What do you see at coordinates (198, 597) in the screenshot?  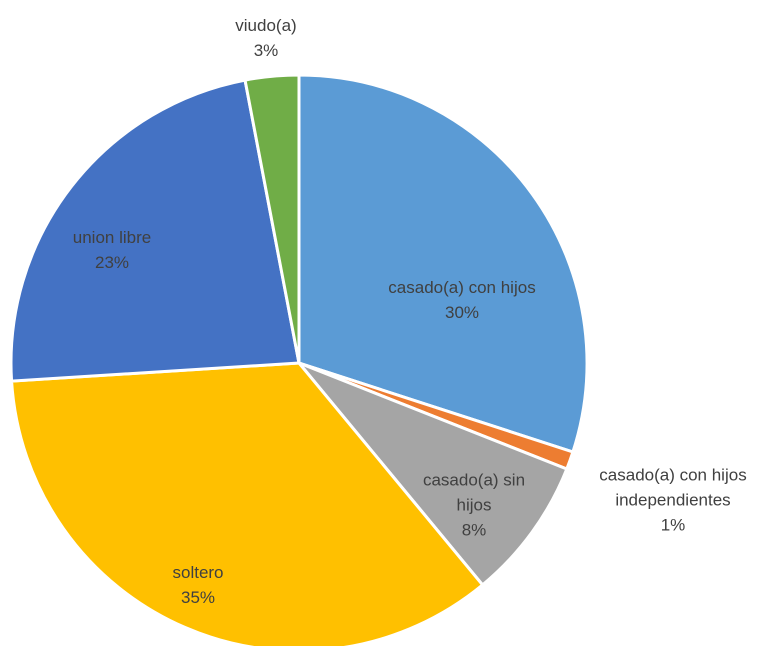 I see `value-label: 35%` at bounding box center [198, 597].